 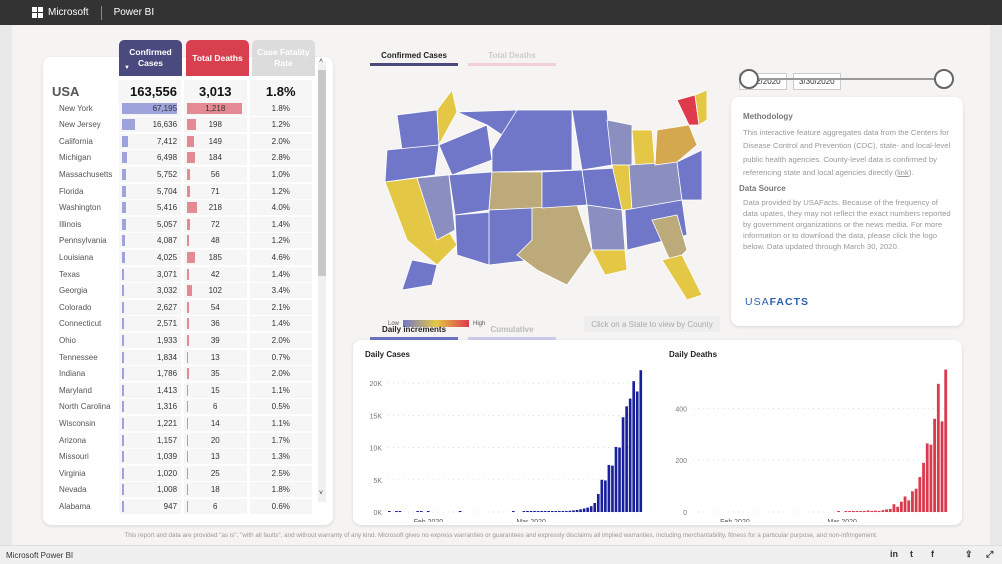 What do you see at coordinates (592, 140) in the screenshot?
I see `state-minnesota-iowa` at bounding box center [592, 140].